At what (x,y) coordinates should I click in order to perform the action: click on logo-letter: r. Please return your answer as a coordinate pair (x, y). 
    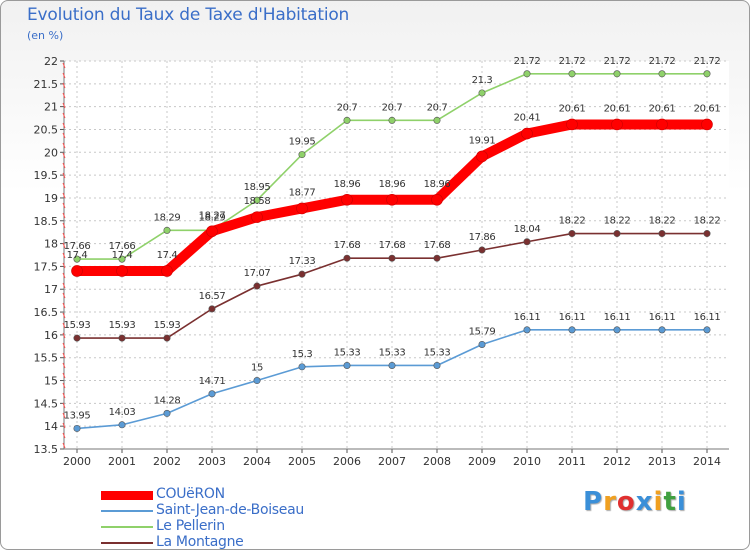
    Looking at the image, I should click on (610, 502).